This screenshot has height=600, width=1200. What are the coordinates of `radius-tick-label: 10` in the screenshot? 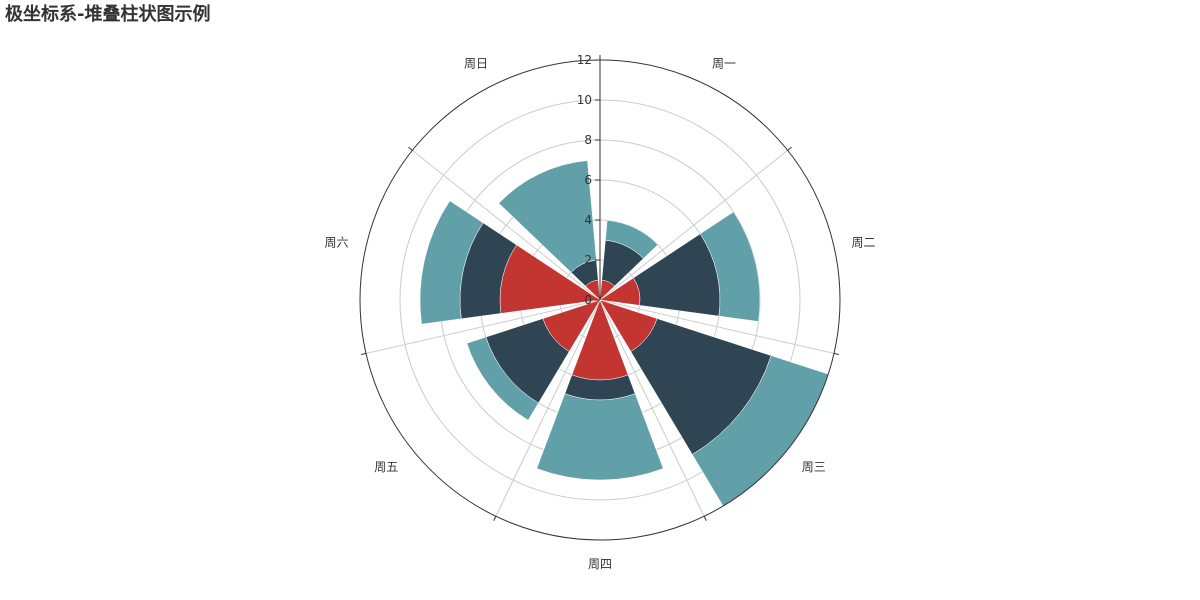 It's located at (584, 100).